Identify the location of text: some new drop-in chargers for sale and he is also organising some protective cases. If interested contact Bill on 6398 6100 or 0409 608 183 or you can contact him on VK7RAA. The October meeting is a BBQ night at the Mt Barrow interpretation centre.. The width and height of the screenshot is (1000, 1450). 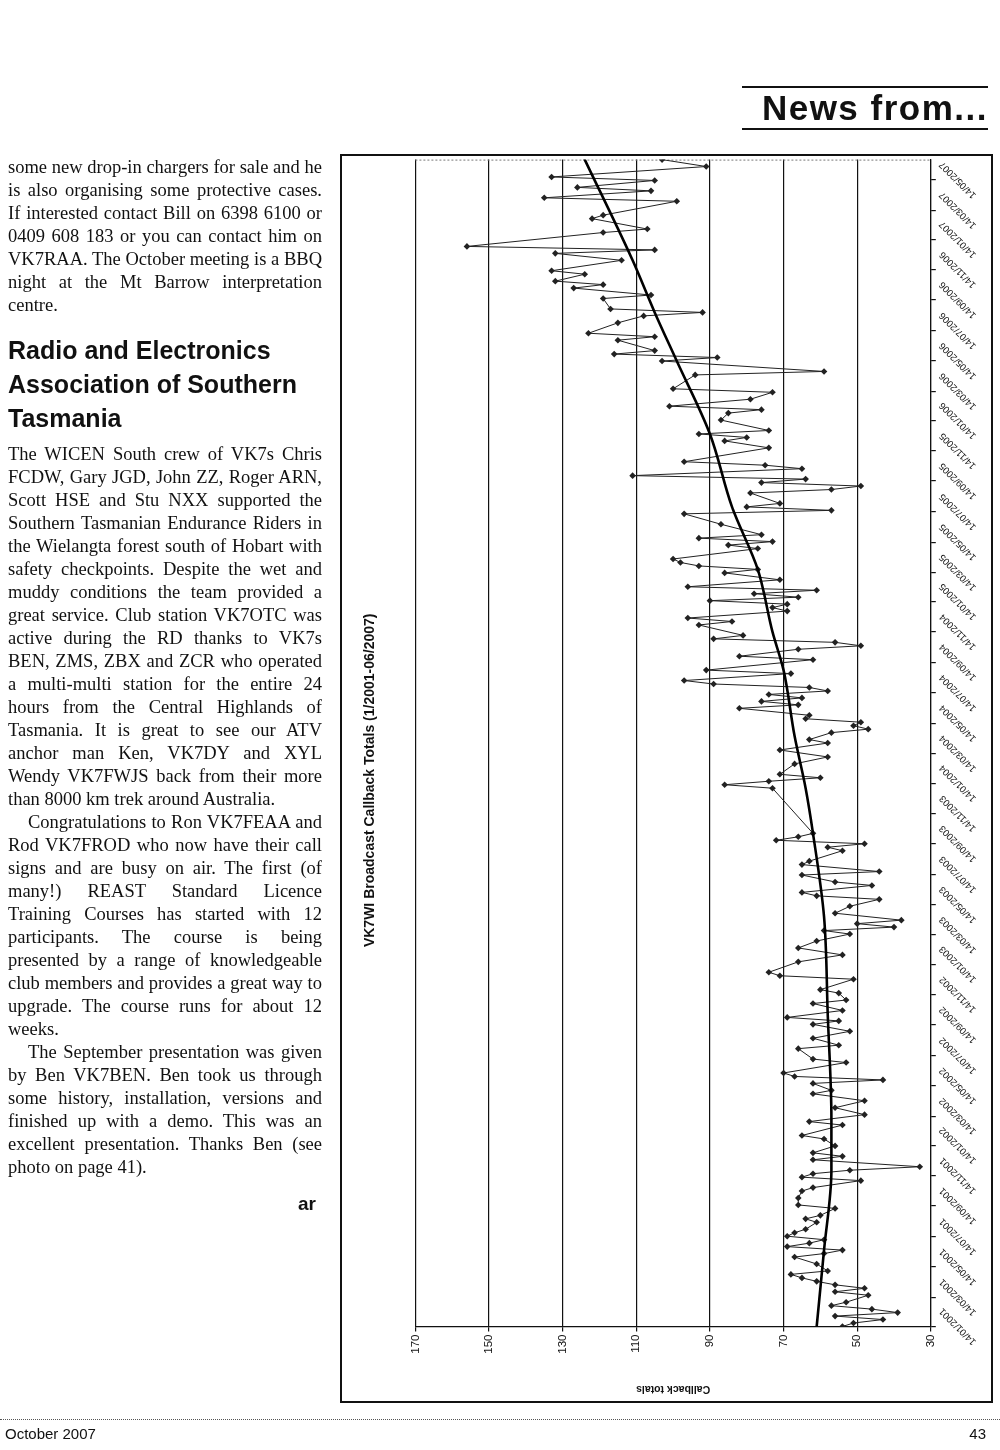
(165, 236).